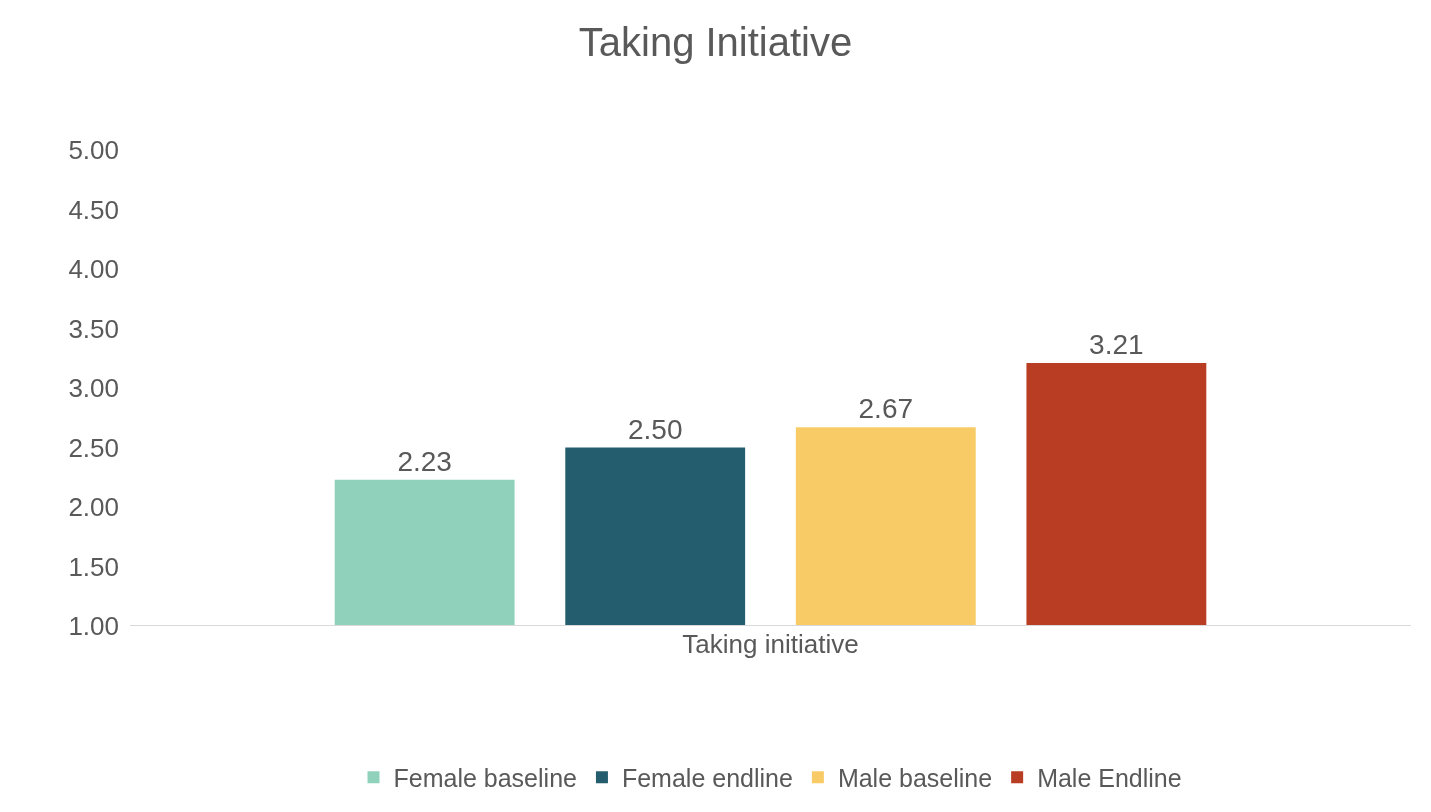 The image size is (1431, 812). I want to click on chart-title: Taking Initiative, so click(715, 42).